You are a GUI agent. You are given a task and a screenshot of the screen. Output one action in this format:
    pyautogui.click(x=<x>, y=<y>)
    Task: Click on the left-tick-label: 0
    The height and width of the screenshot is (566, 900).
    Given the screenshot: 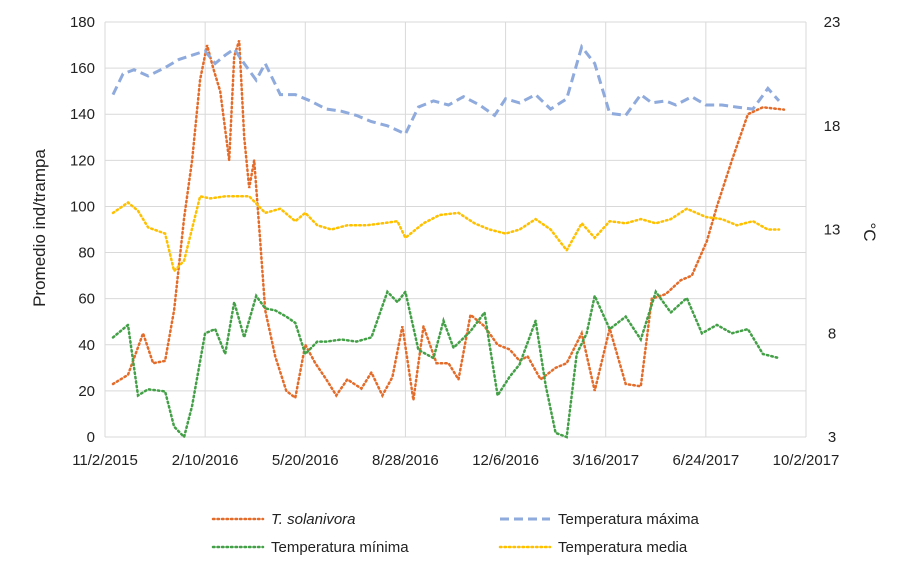 What is the action you would take?
    pyautogui.click(x=91, y=437)
    